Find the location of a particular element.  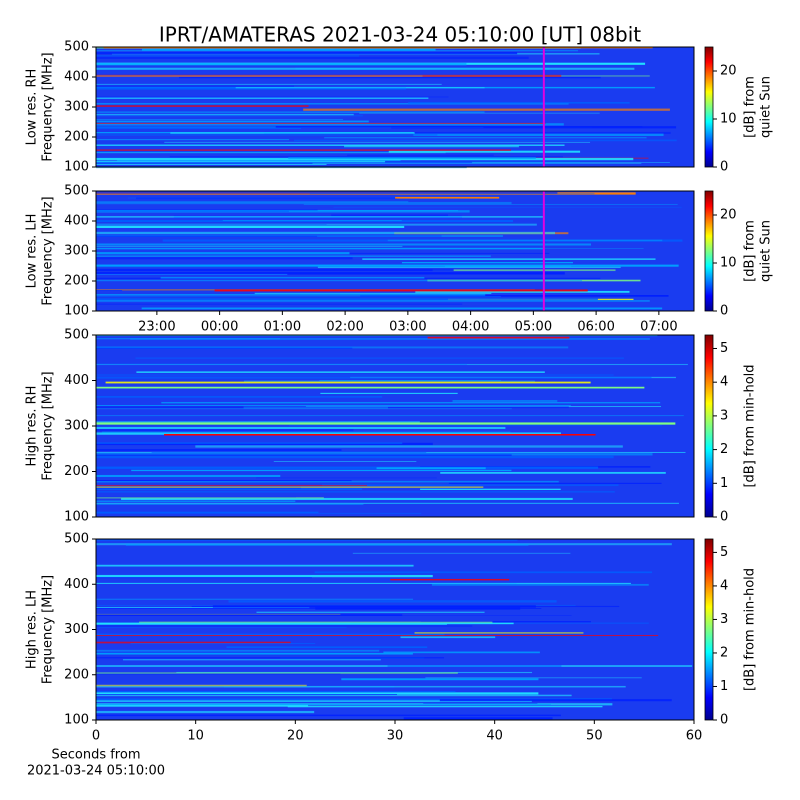

colorbar-label: [dB] from min-hold is located at coordinates (750, 425).